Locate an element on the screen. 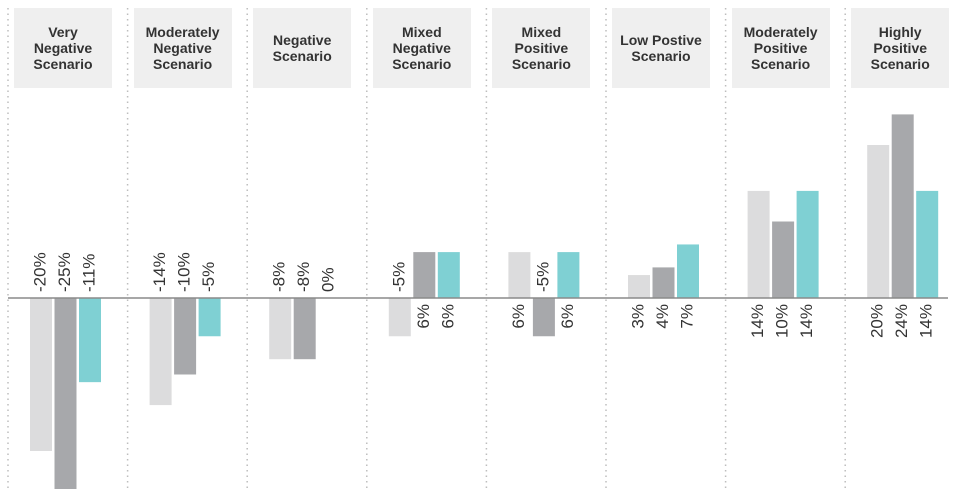 The height and width of the screenshot is (489, 956). data-label: -14% is located at coordinates (159, 272).